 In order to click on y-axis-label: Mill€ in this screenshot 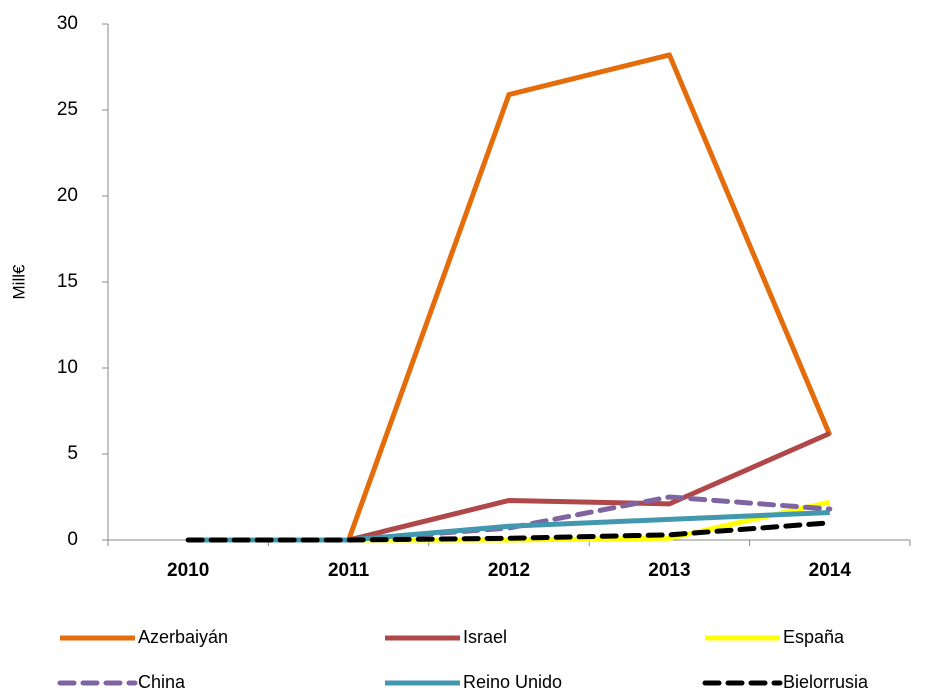, I will do `click(18, 281)`.